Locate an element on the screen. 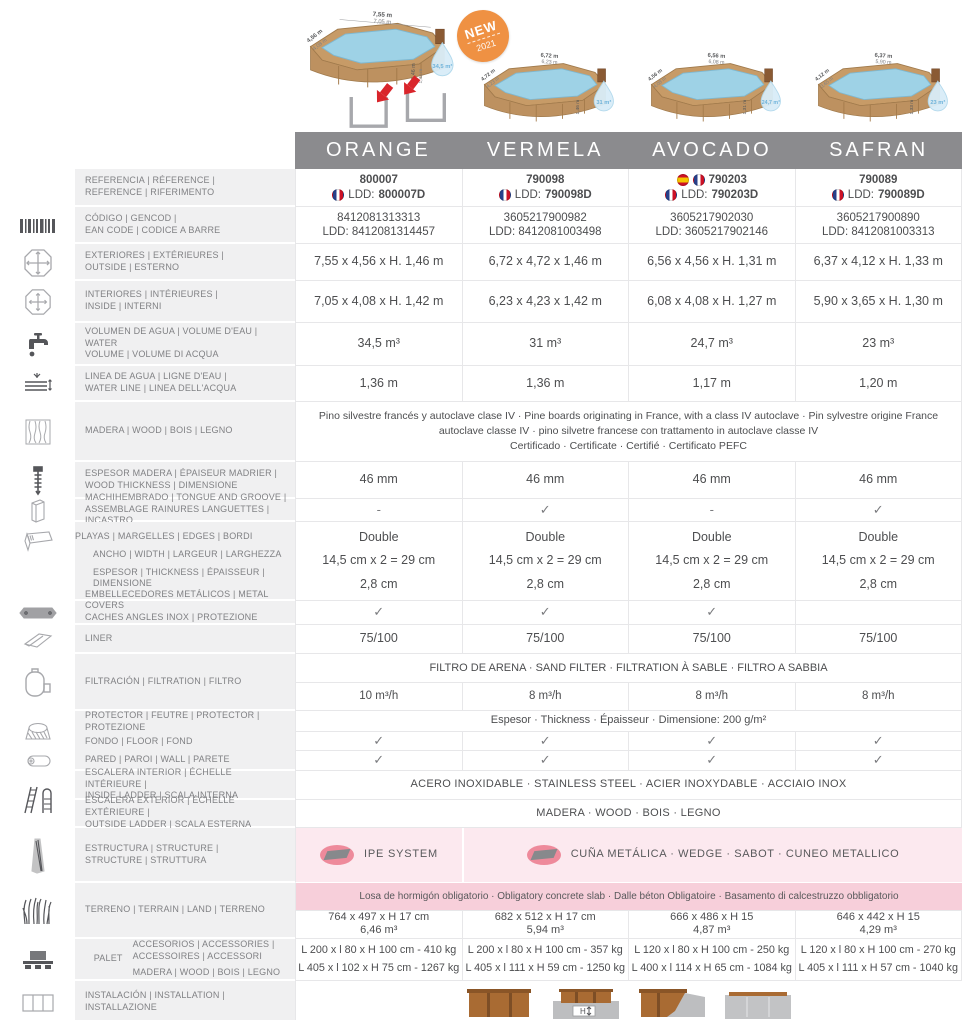  pool-volume: 23 m³ is located at coordinates (937, 102).